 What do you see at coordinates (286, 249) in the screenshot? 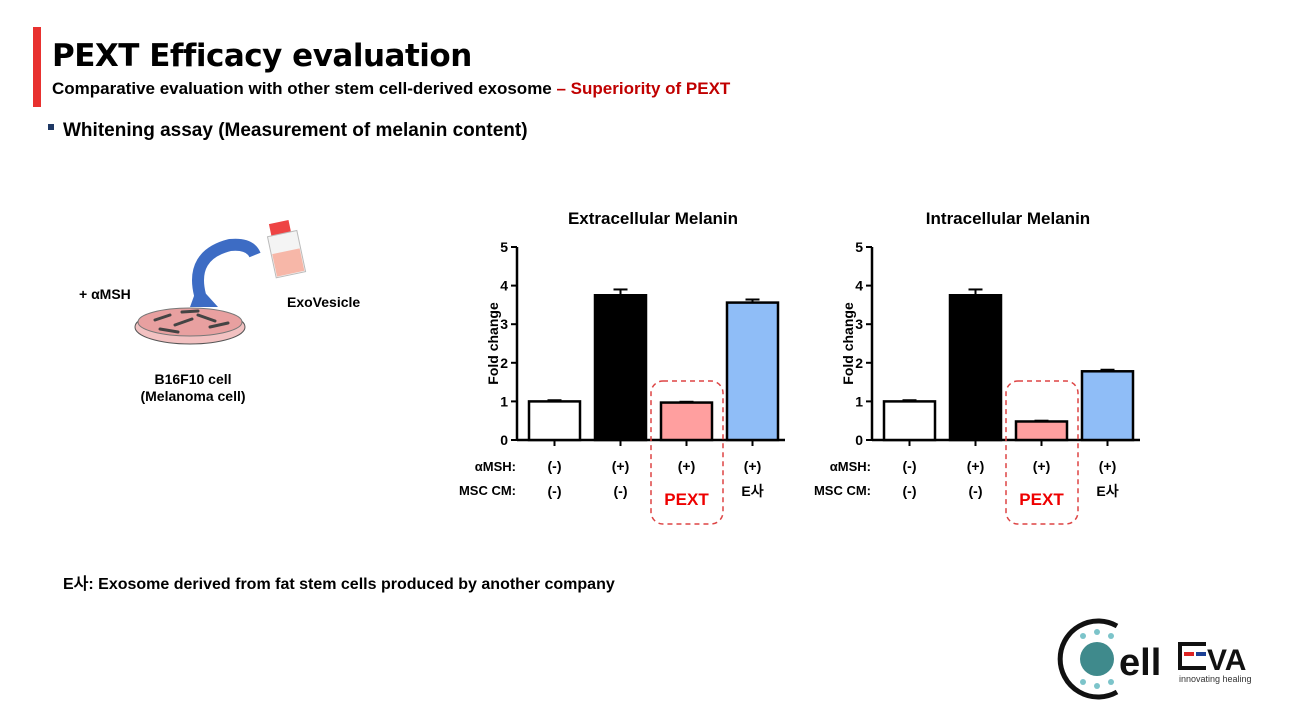
I see `flask-icon` at bounding box center [286, 249].